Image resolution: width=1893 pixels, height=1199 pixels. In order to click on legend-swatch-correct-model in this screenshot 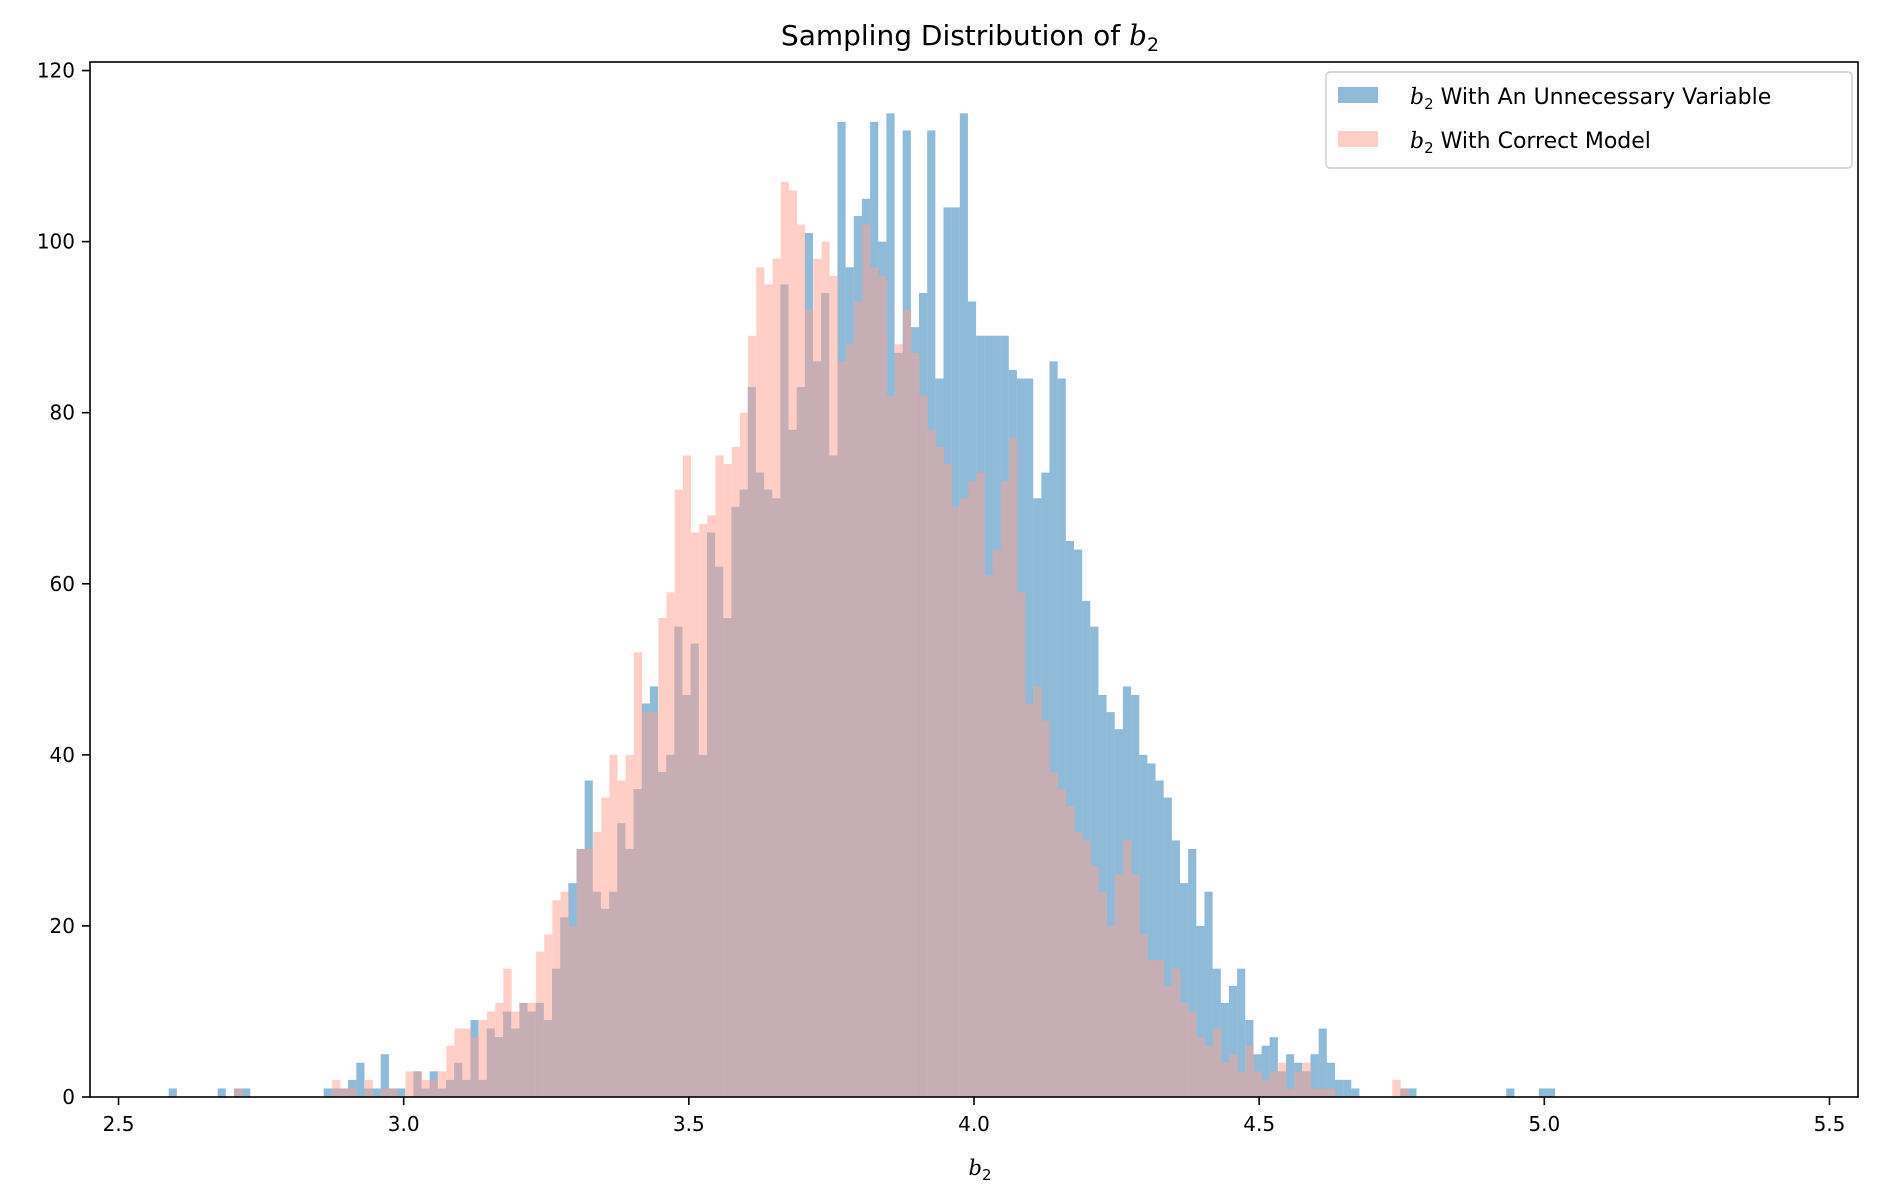, I will do `click(1358, 139)`.